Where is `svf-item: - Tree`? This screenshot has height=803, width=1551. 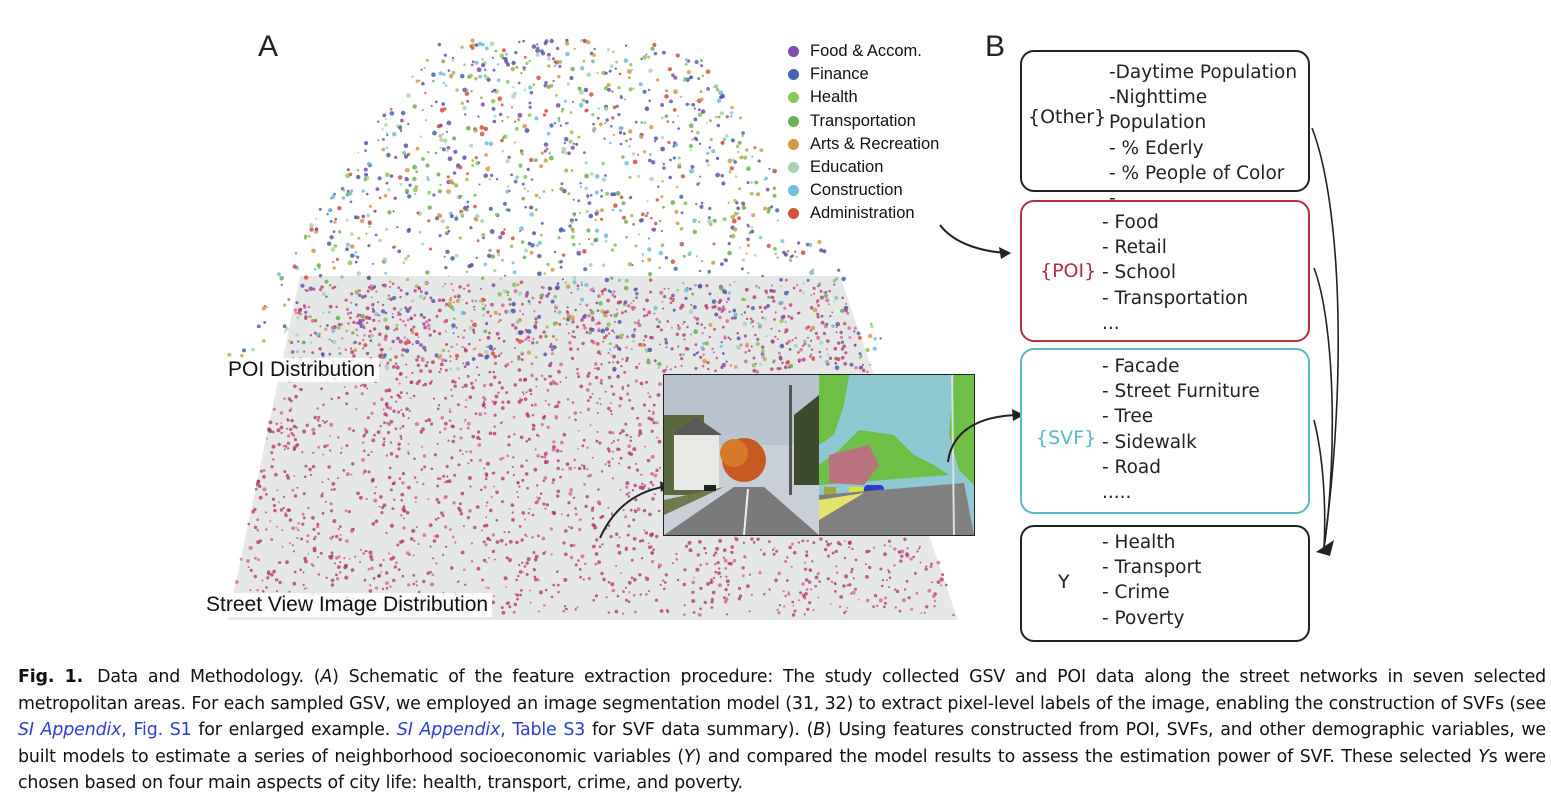
svf-item: - Tree is located at coordinates (1128, 417).